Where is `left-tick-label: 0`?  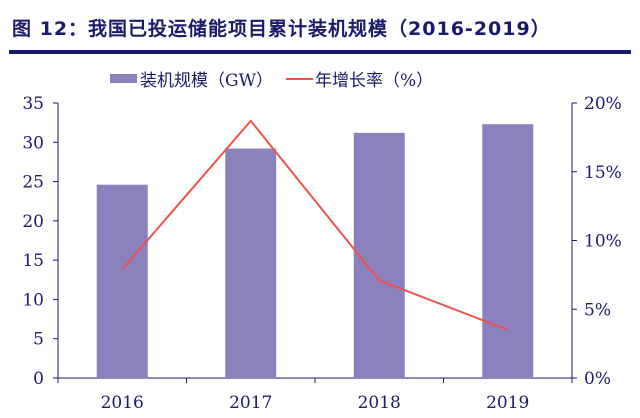 left-tick-label: 0 is located at coordinates (38, 379).